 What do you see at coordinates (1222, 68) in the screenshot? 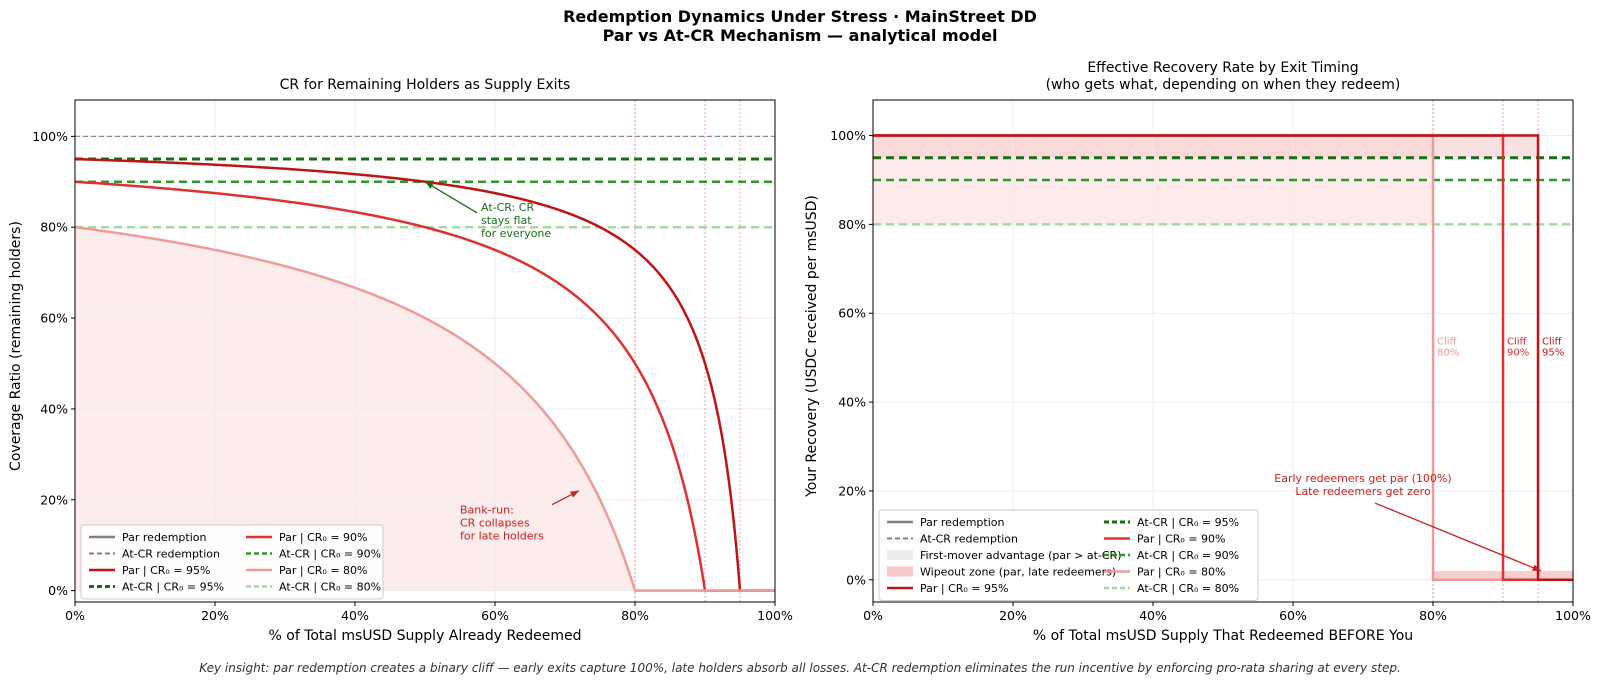
I see `right-chart-title: Effective Recovery Rate by Exit Timing` at bounding box center [1222, 68].